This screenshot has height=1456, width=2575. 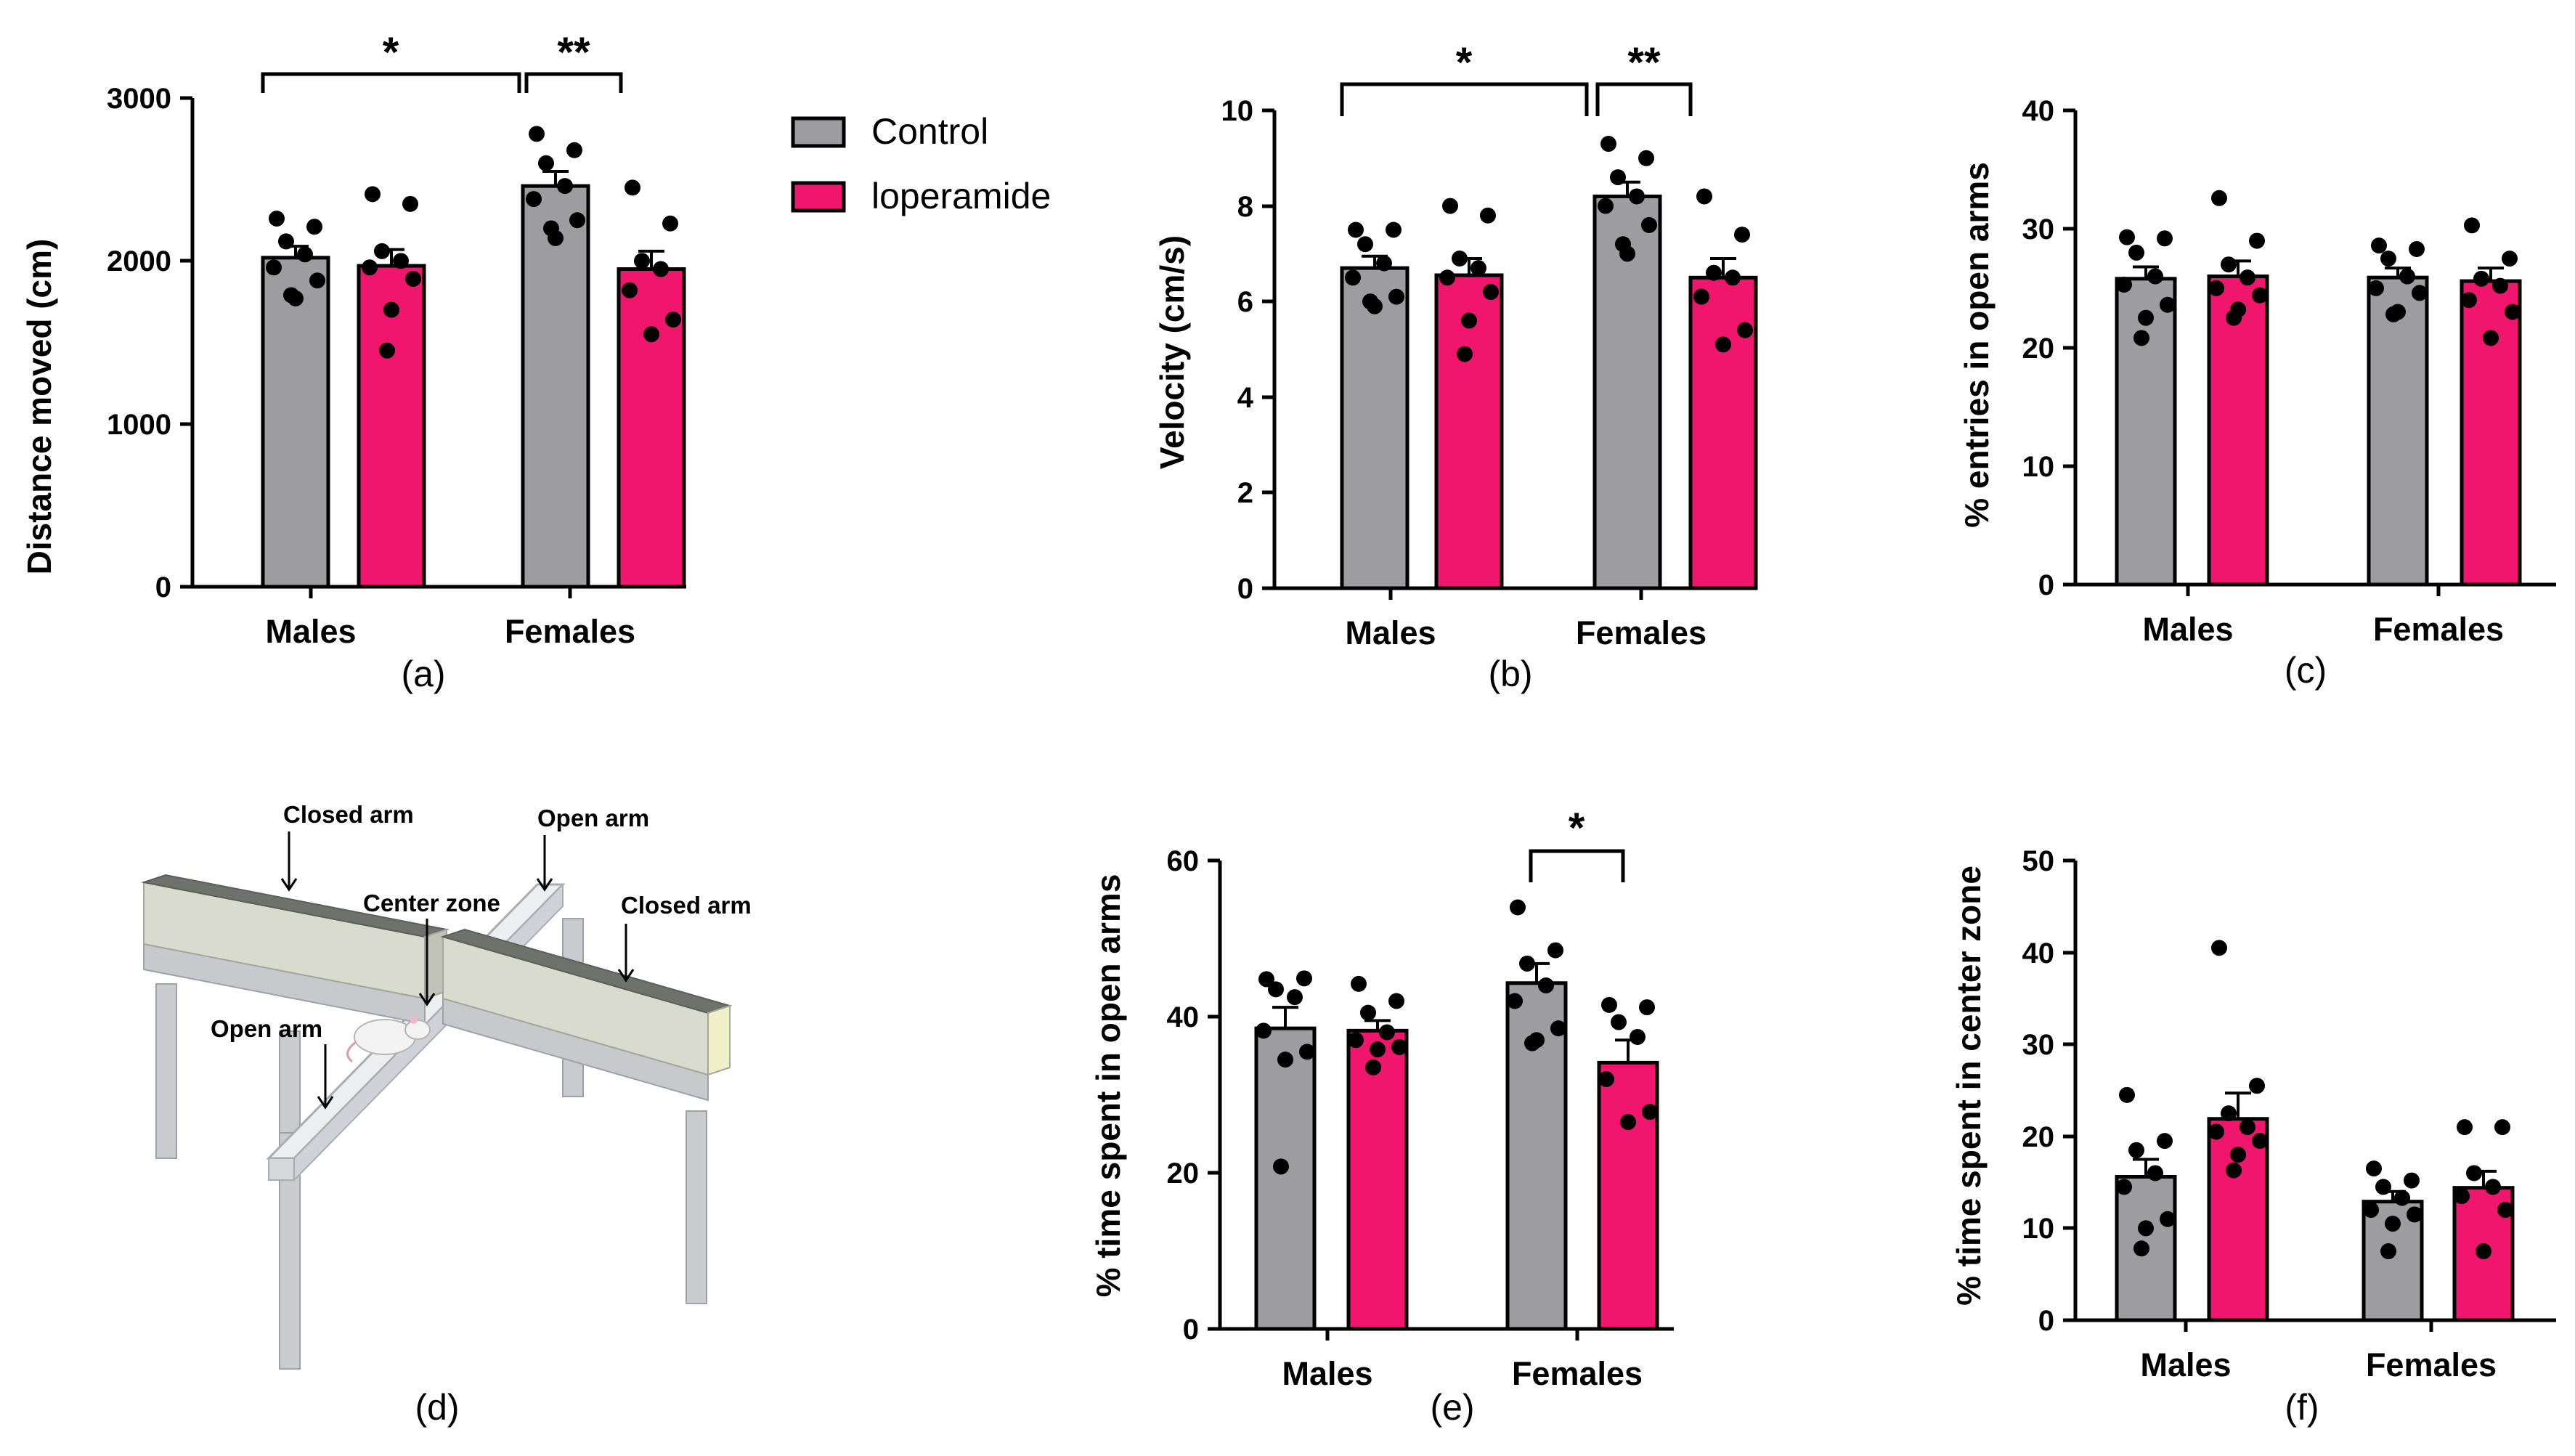 I want to click on panel-a-ytick-label: 3000, so click(x=139, y=99).